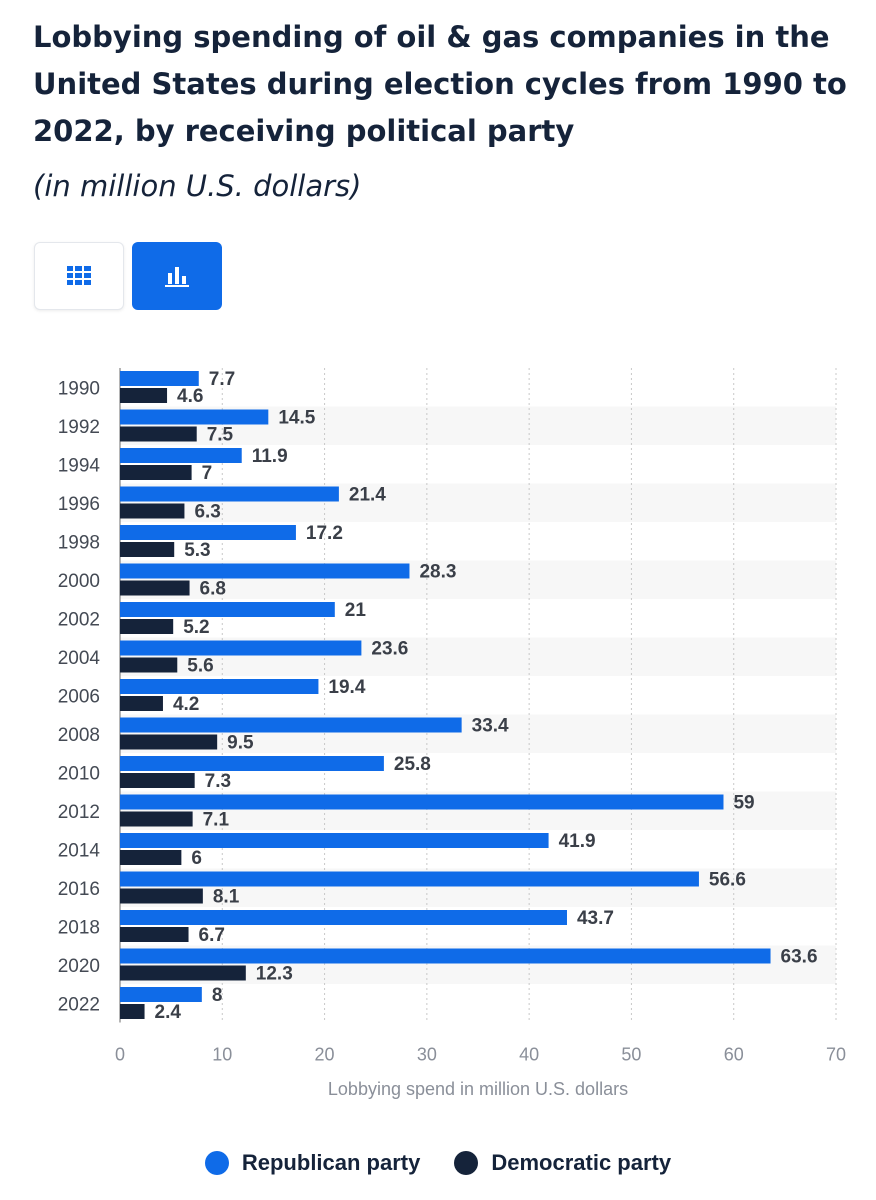 Image resolution: width=876 pixels, height=1200 pixels. What do you see at coordinates (79, 927) in the screenshot?
I see `category-label: 2018` at bounding box center [79, 927].